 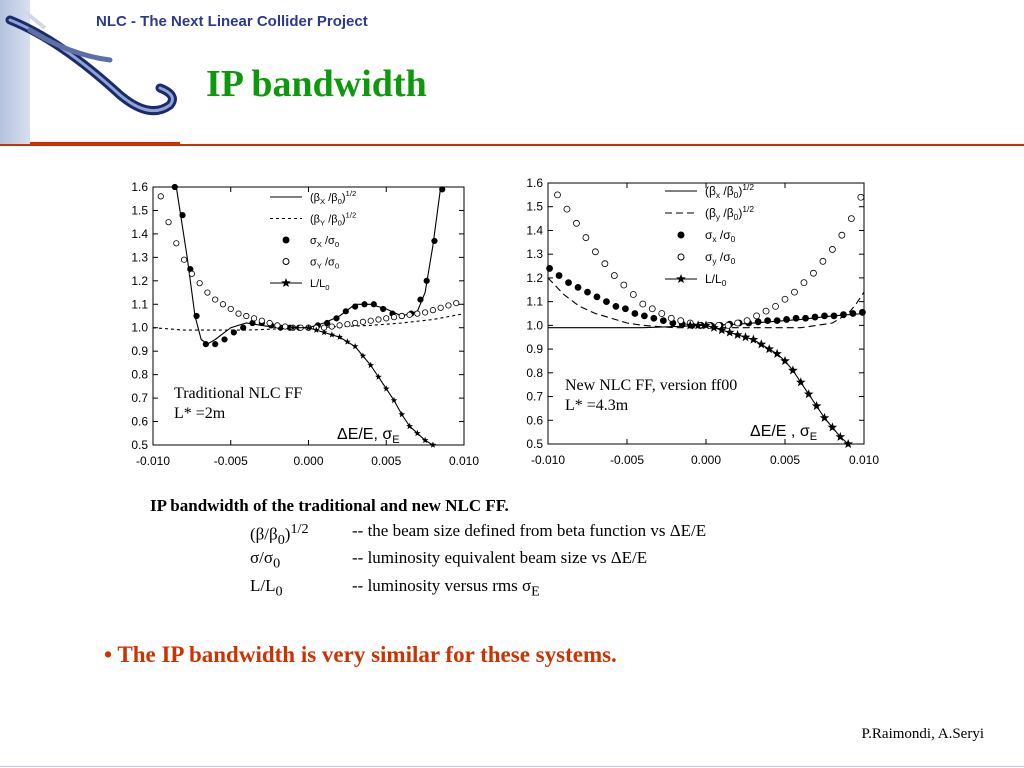 I want to click on y-tick-label: 0.9, so click(x=139, y=351).